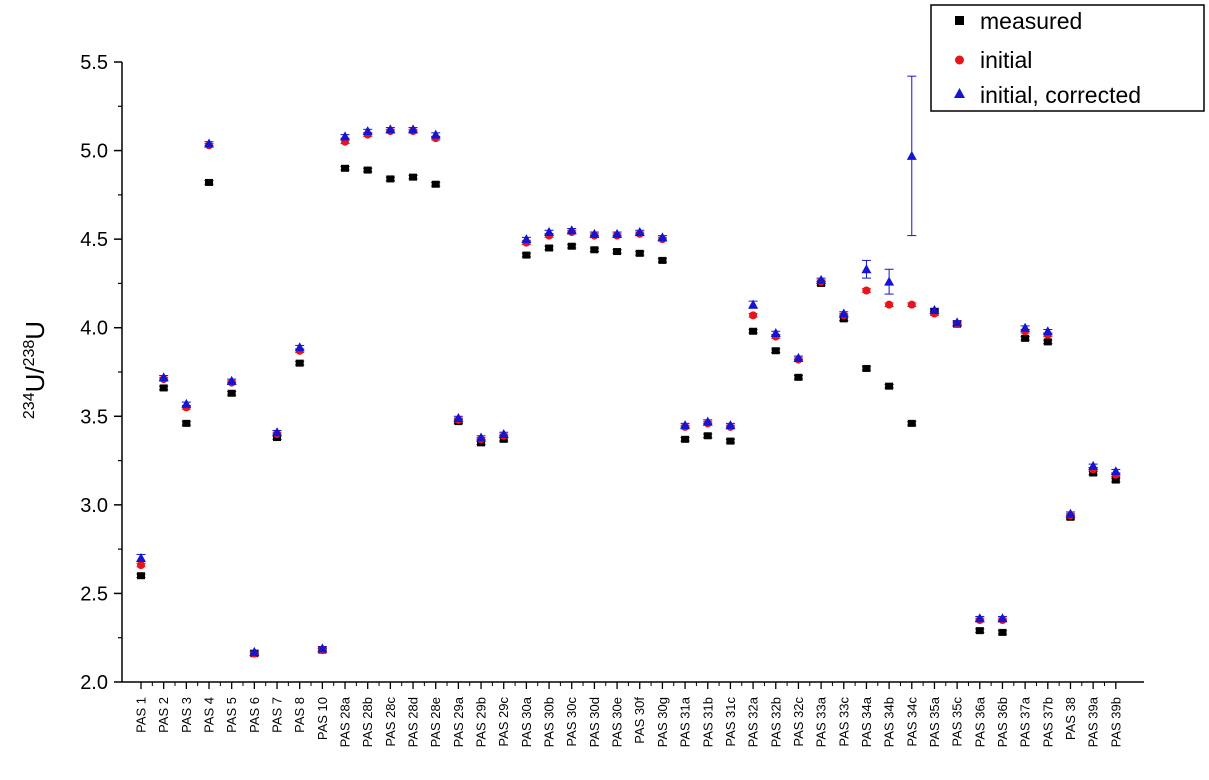 This screenshot has width=1209, height=780. What do you see at coordinates (1047, 722) in the screenshot?
I see `x-tick-label: PAS 37b` at bounding box center [1047, 722].